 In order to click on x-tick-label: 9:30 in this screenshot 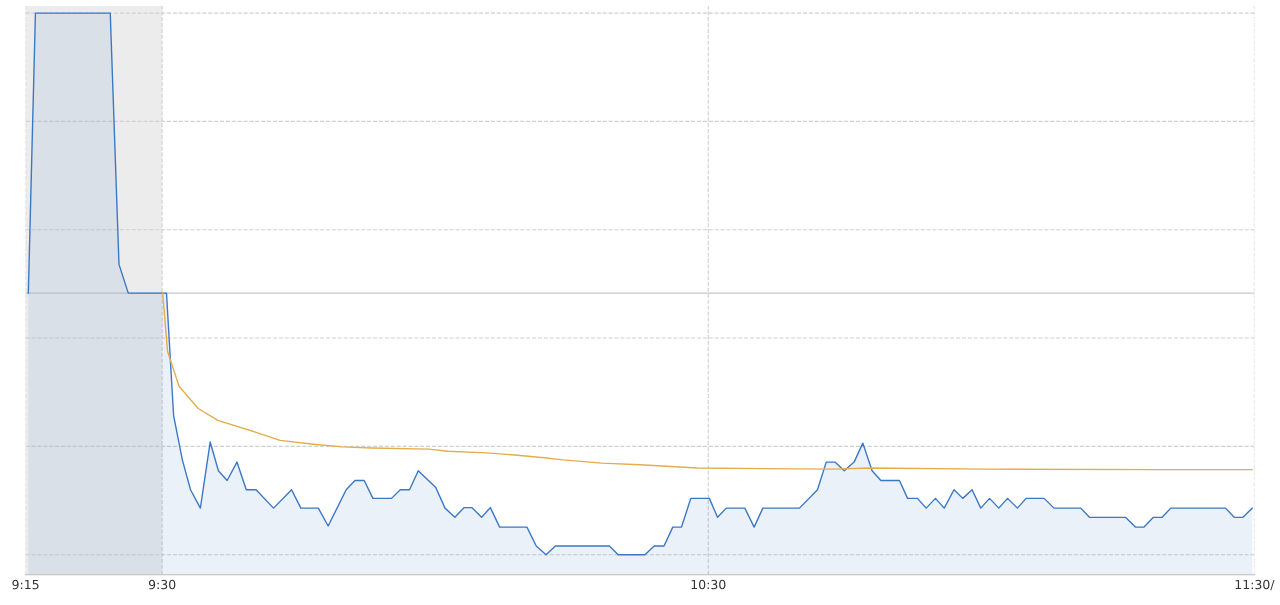, I will do `click(162, 584)`.